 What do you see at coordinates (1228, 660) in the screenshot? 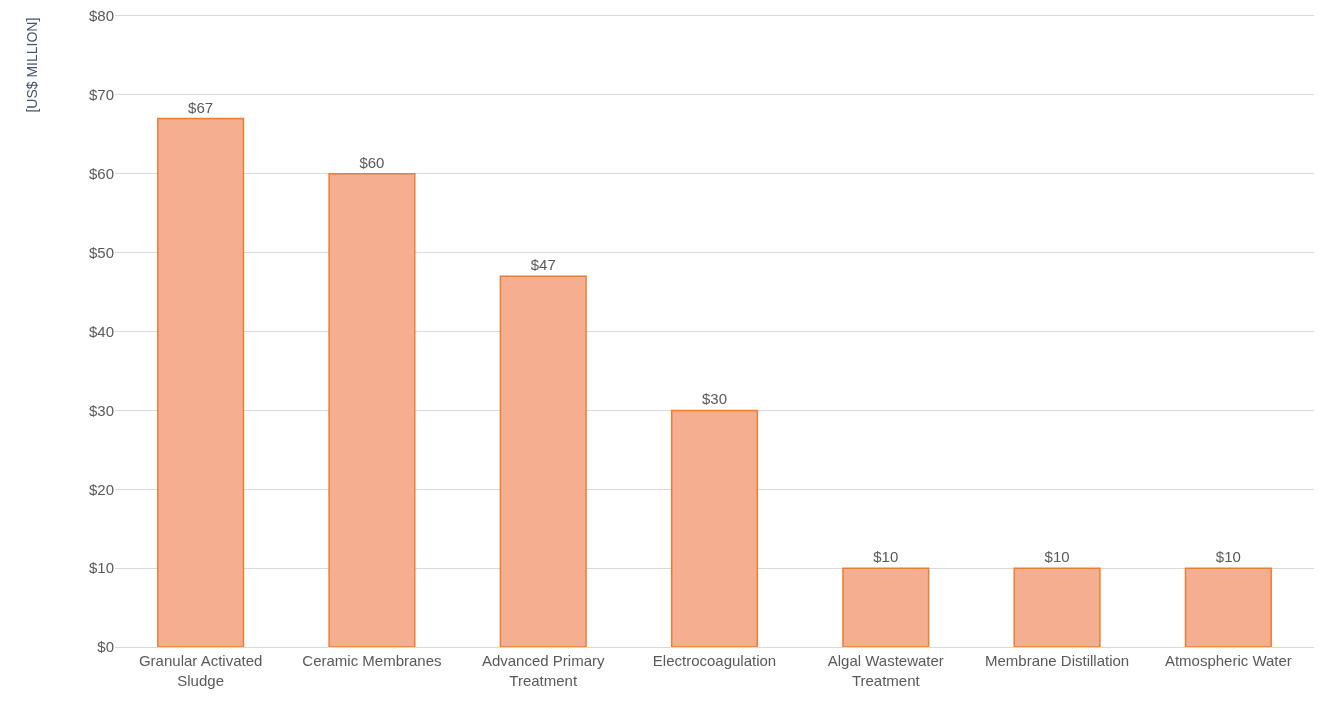
I see `x-tick-label: Atmospheric Water` at bounding box center [1228, 660].